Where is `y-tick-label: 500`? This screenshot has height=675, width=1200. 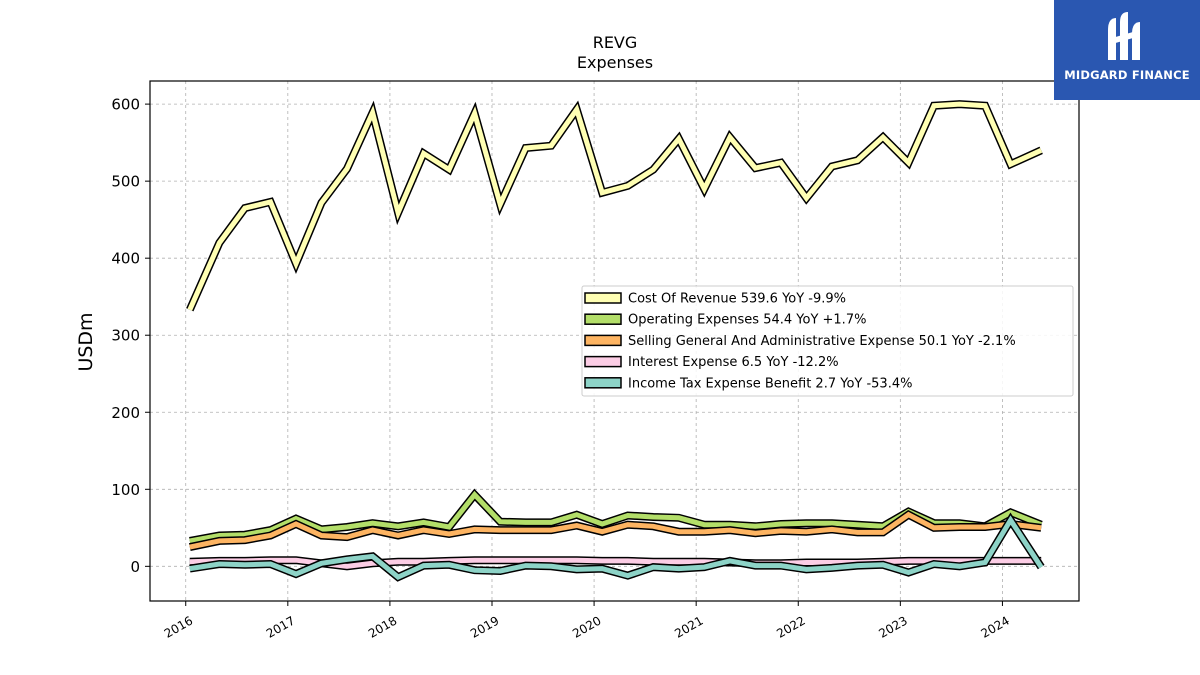 y-tick-label: 500 is located at coordinates (125, 182).